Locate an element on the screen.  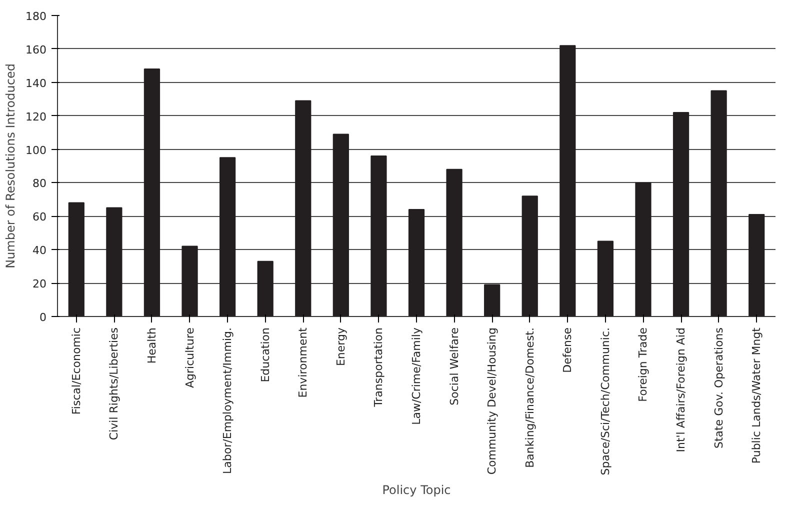
x-tick-label: Labor/Employment/Immig. is located at coordinates (227, 401).